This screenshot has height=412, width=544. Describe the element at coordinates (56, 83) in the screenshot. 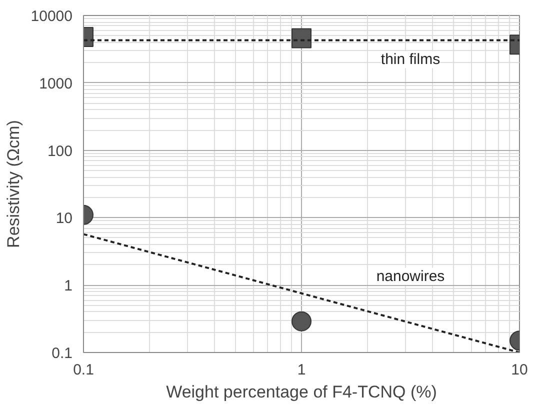

I see `y-tick-label: 1000` at that location.